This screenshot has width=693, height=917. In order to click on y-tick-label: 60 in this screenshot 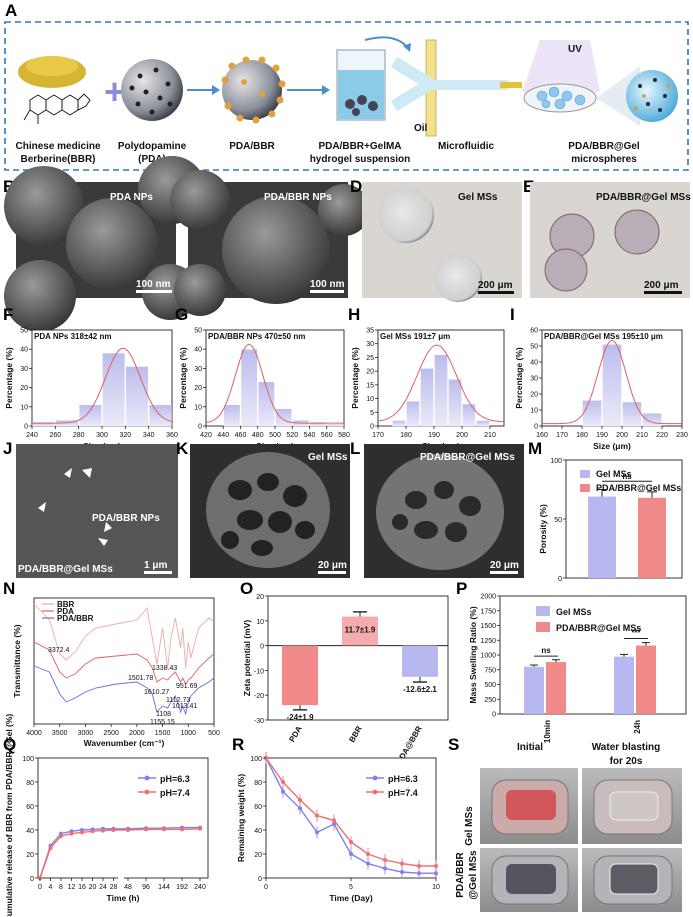, I will do `click(534, 331)`.